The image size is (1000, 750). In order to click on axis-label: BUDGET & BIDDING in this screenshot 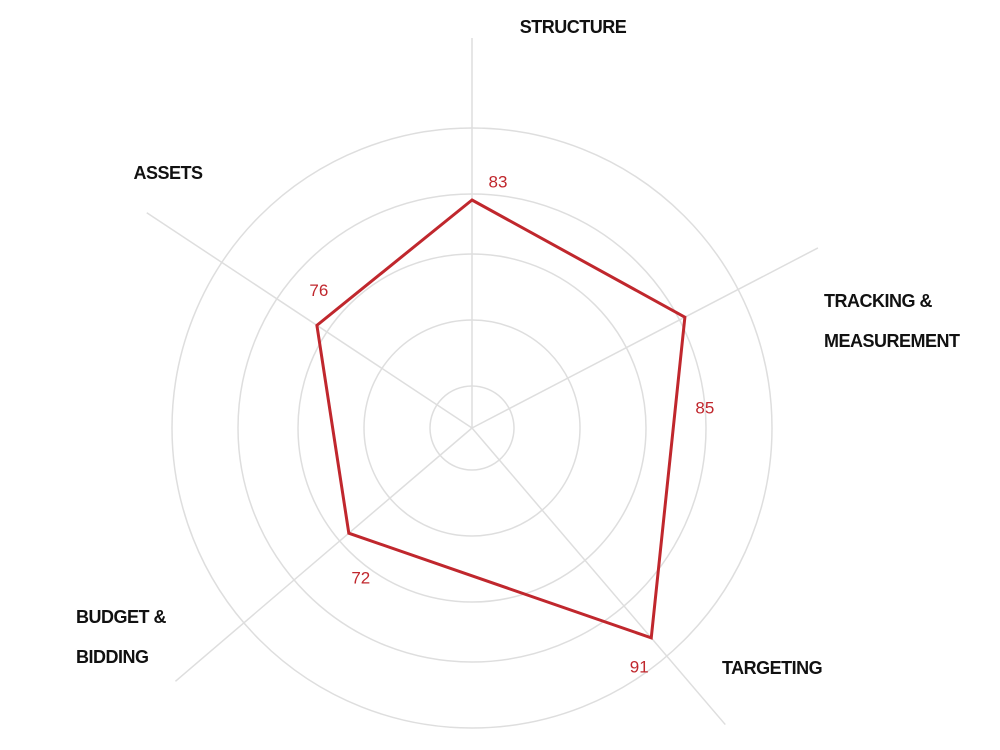, I will do `click(121, 637)`.